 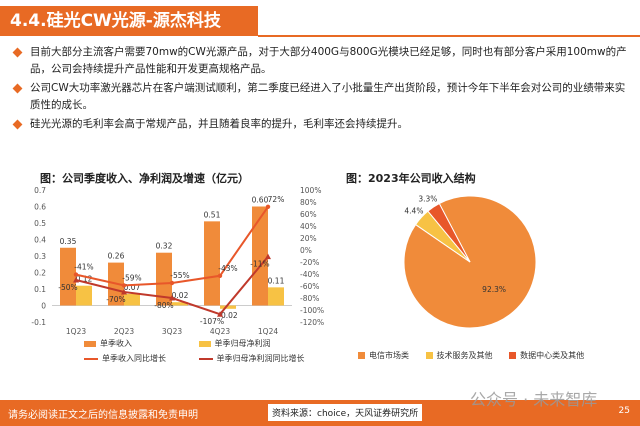 I want to click on legend-item: 单季收入同比增长, so click(x=140, y=358).